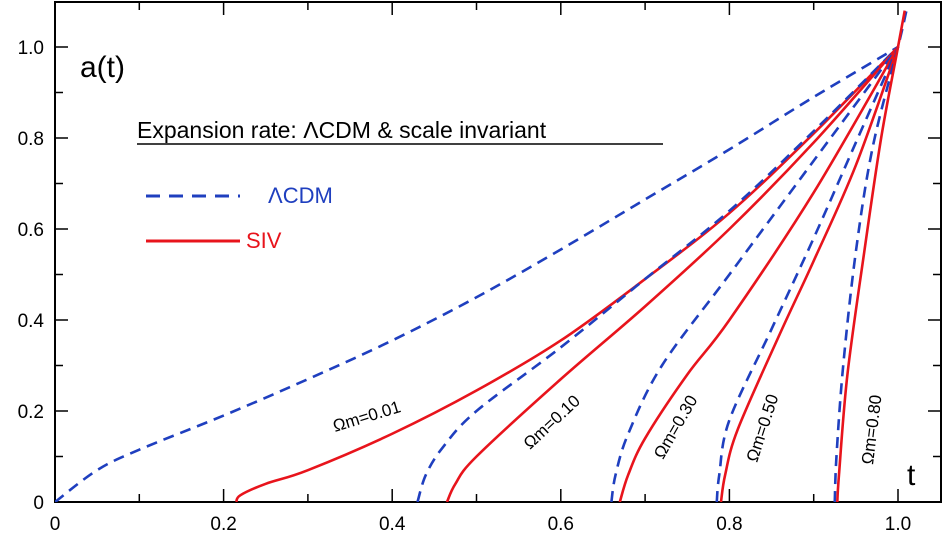 Image resolution: width=944 pixels, height=542 pixels. Describe the element at coordinates (264, 240) in the screenshot. I see `legend-label-siv: SIV` at that location.